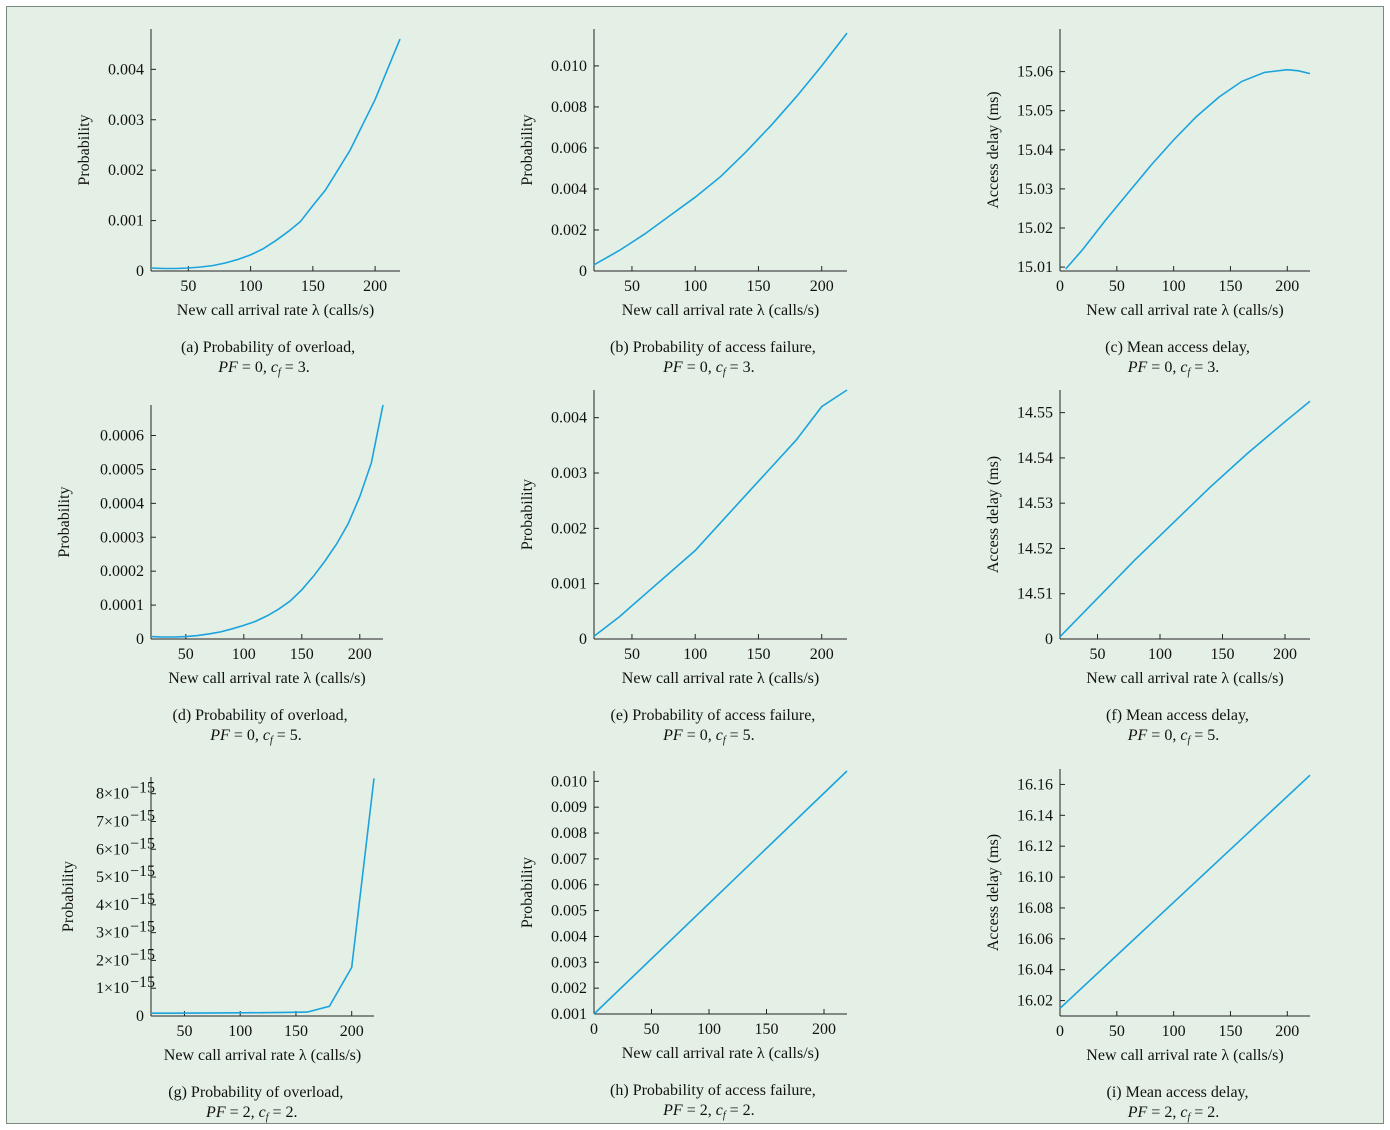  What do you see at coordinates (255, 1092) in the screenshot?
I see `caption-title: (g) Probability of overload,` at bounding box center [255, 1092].